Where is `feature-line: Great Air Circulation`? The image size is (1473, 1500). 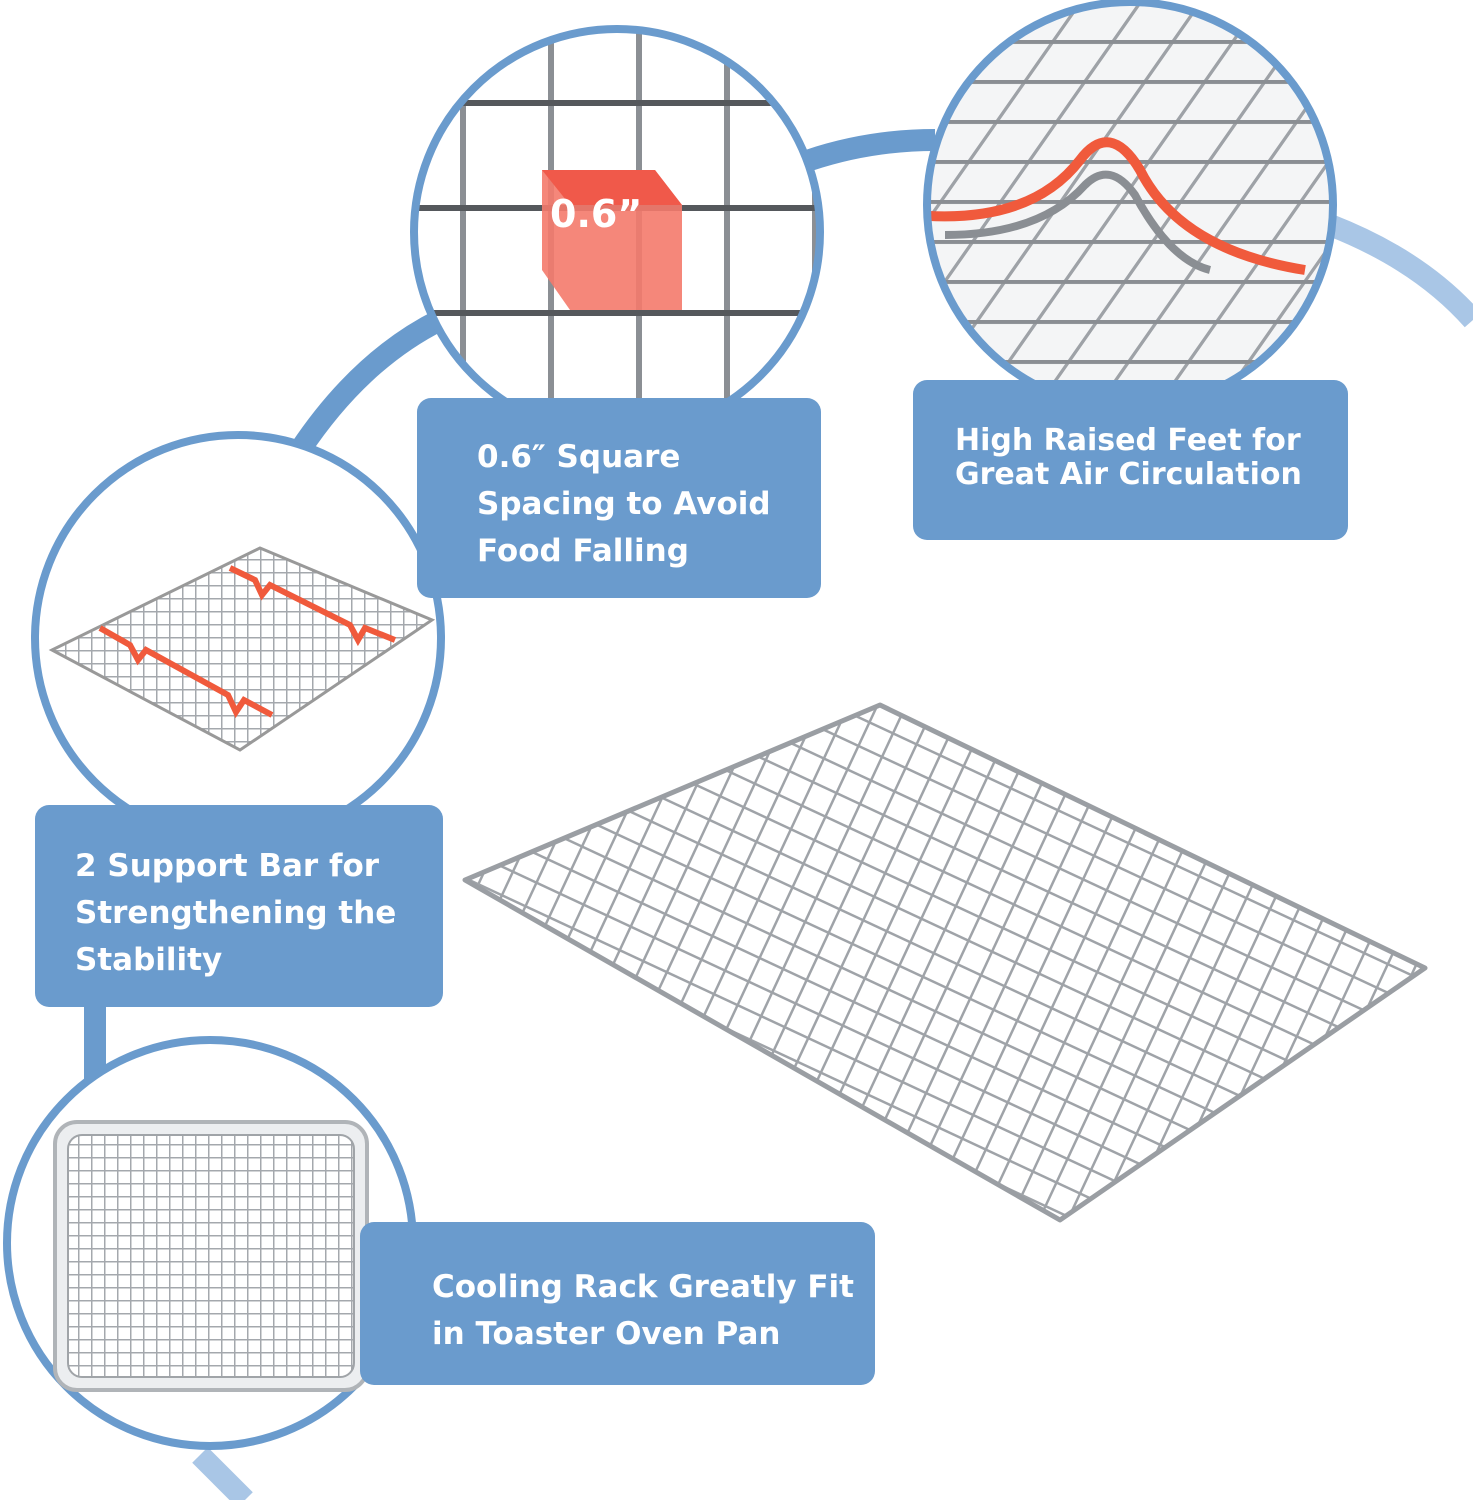 feature-line: Great Air Circulation is located at coordinates (1128, 474).